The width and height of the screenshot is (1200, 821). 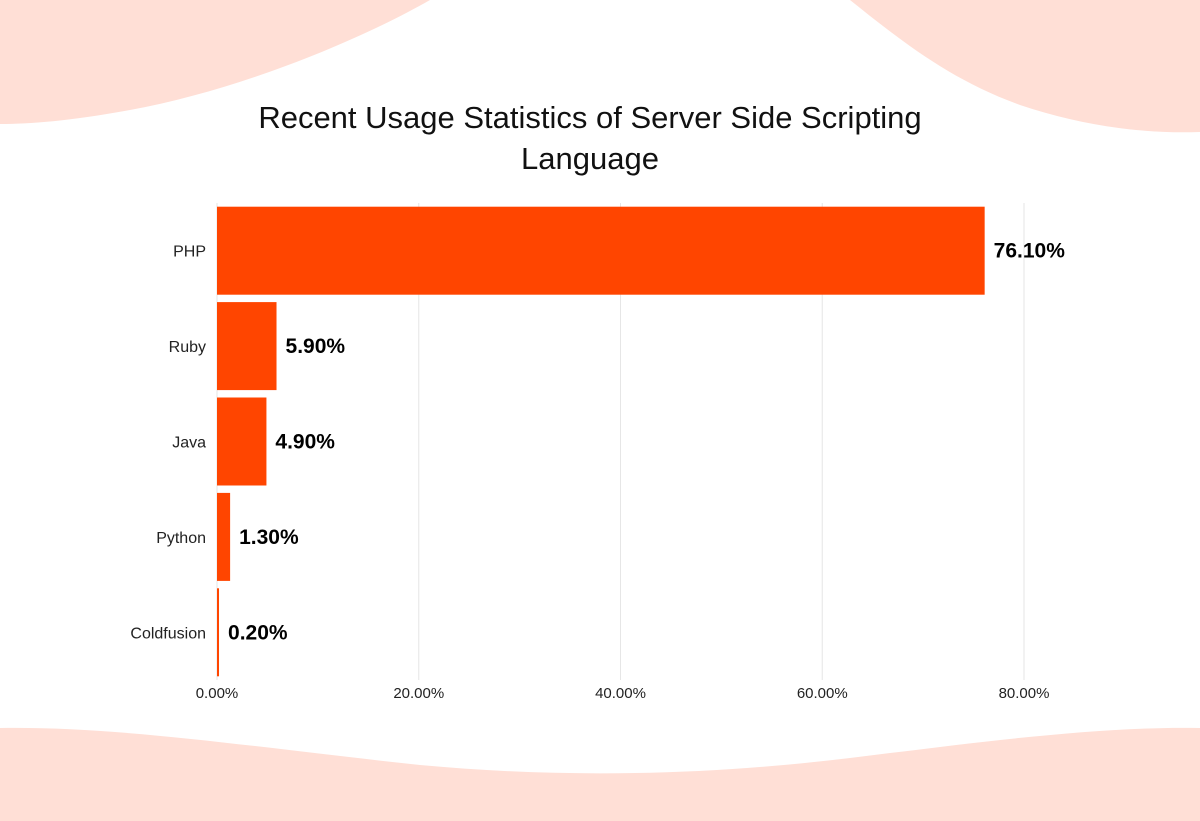 I want to click on bar-java, so click(x=242, y=441).